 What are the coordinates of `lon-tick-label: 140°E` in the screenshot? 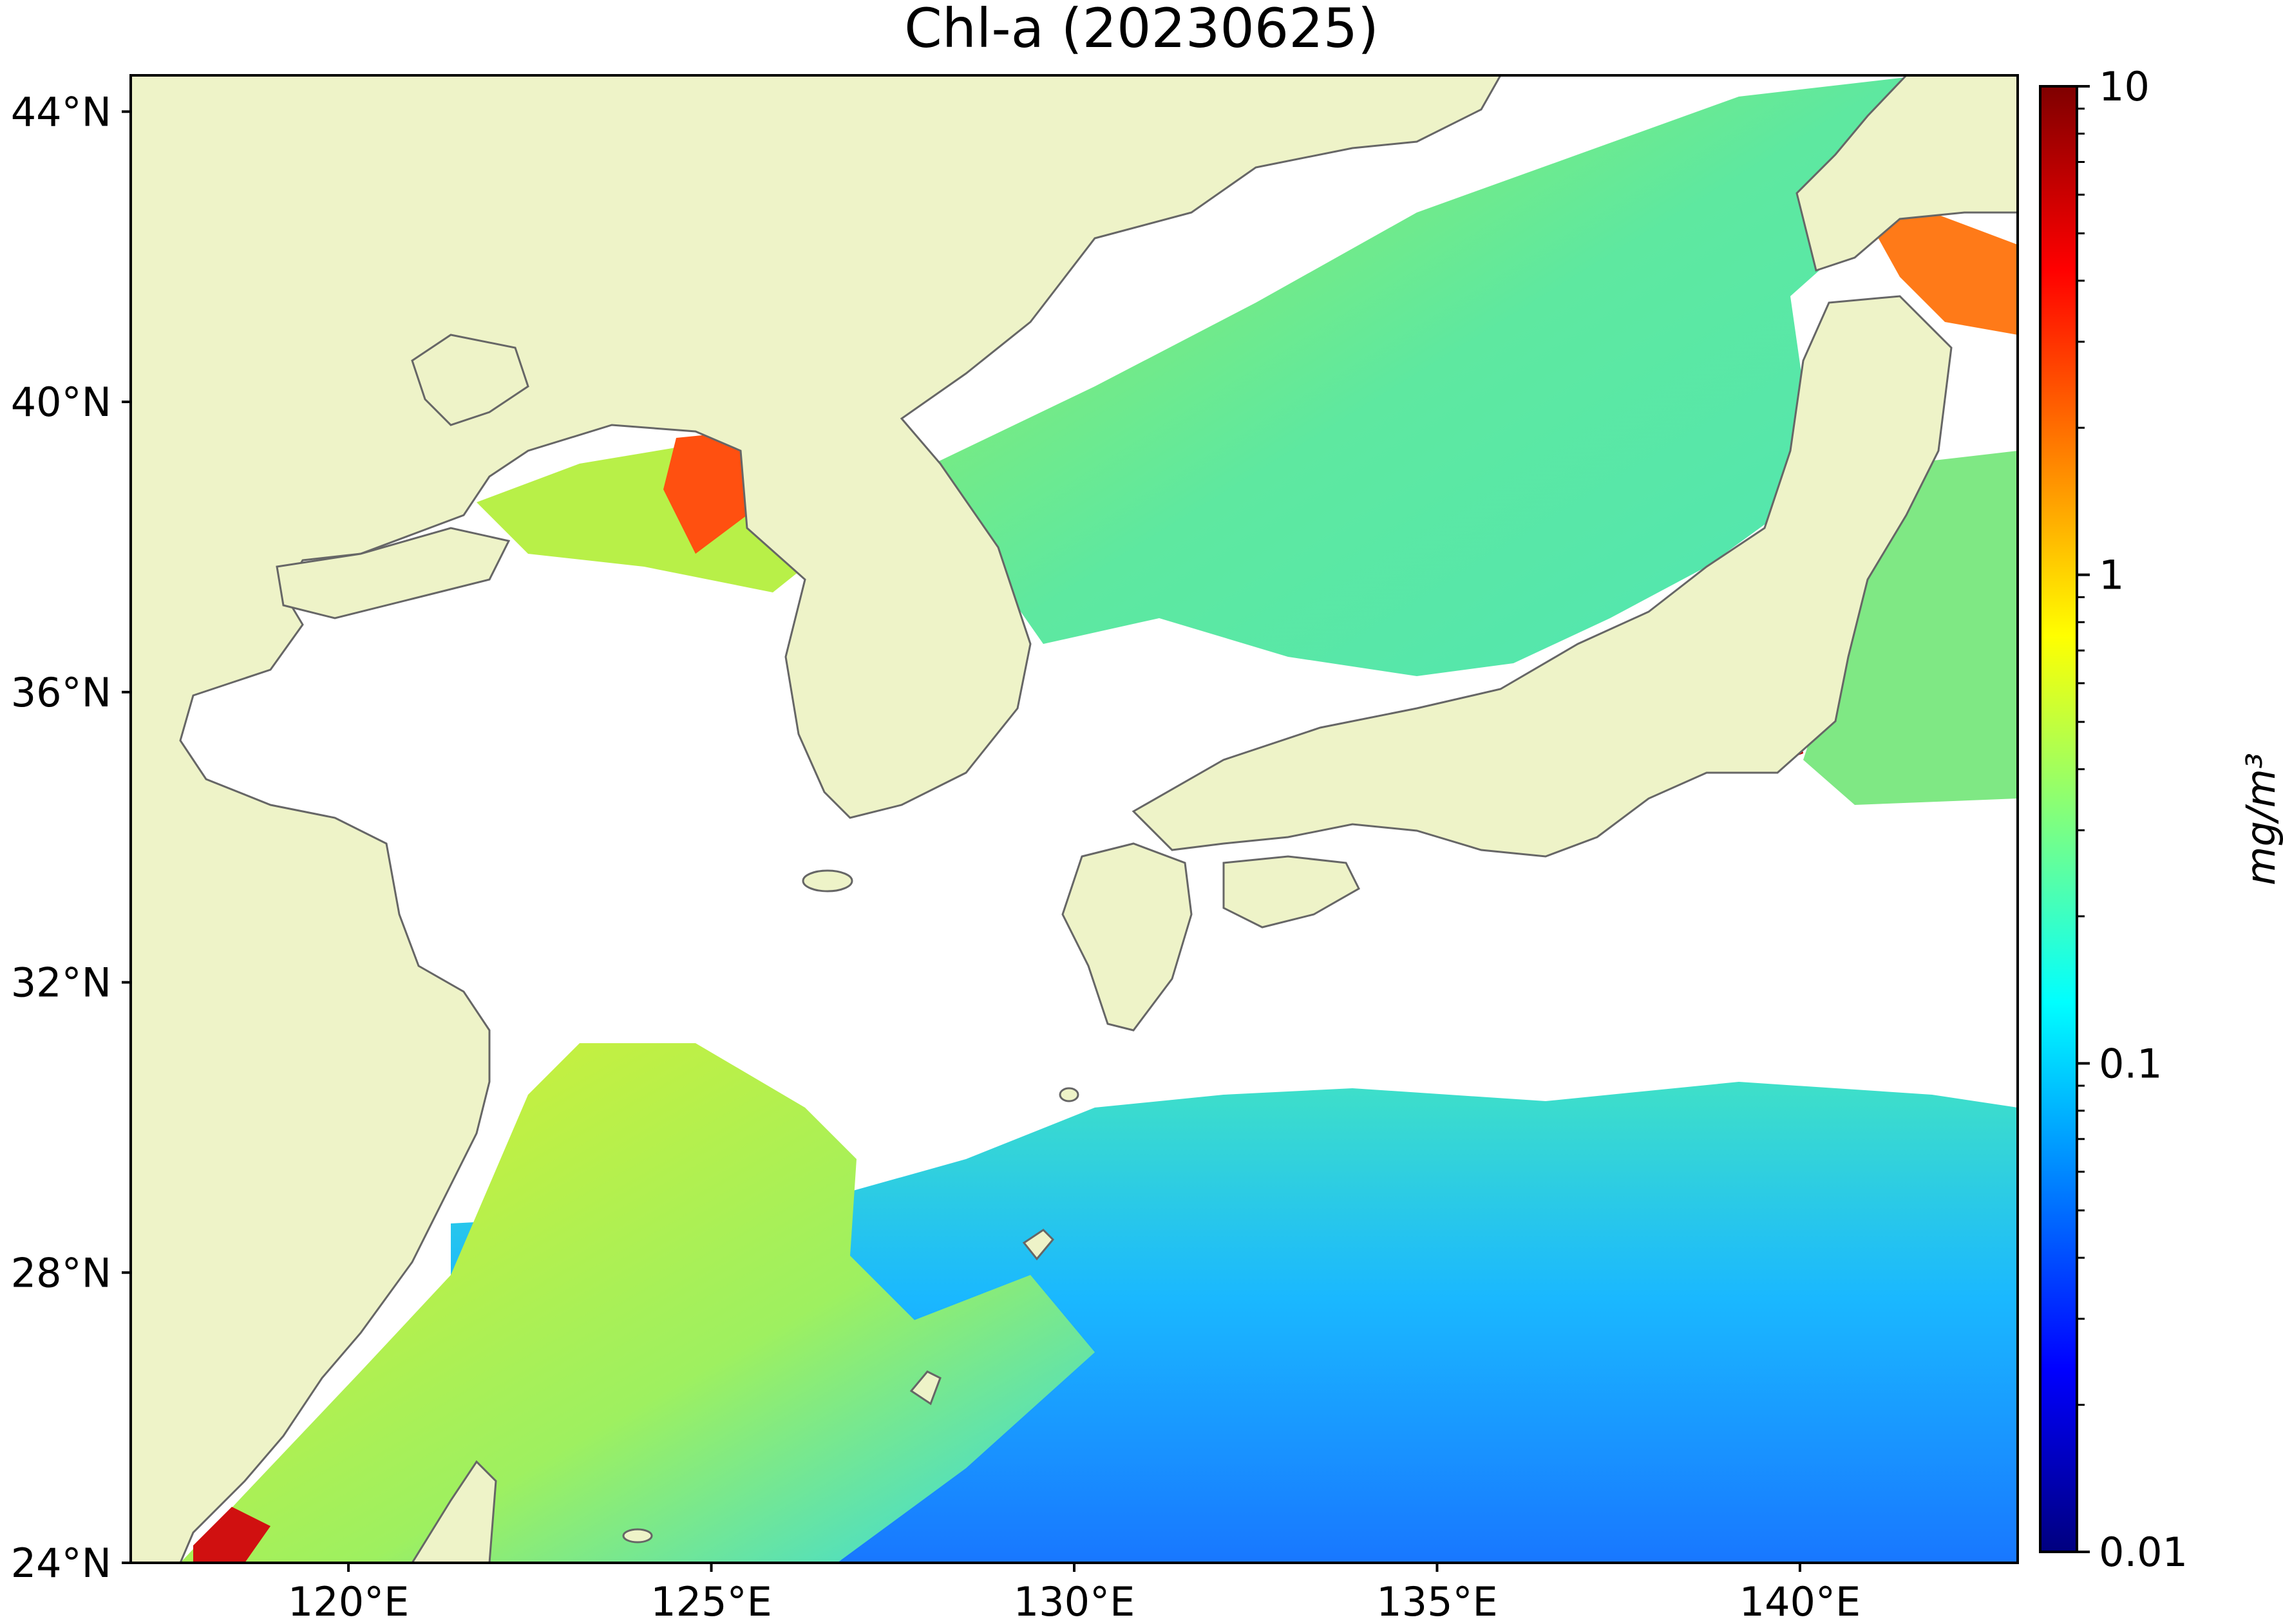 It's located at (1800, 1601).